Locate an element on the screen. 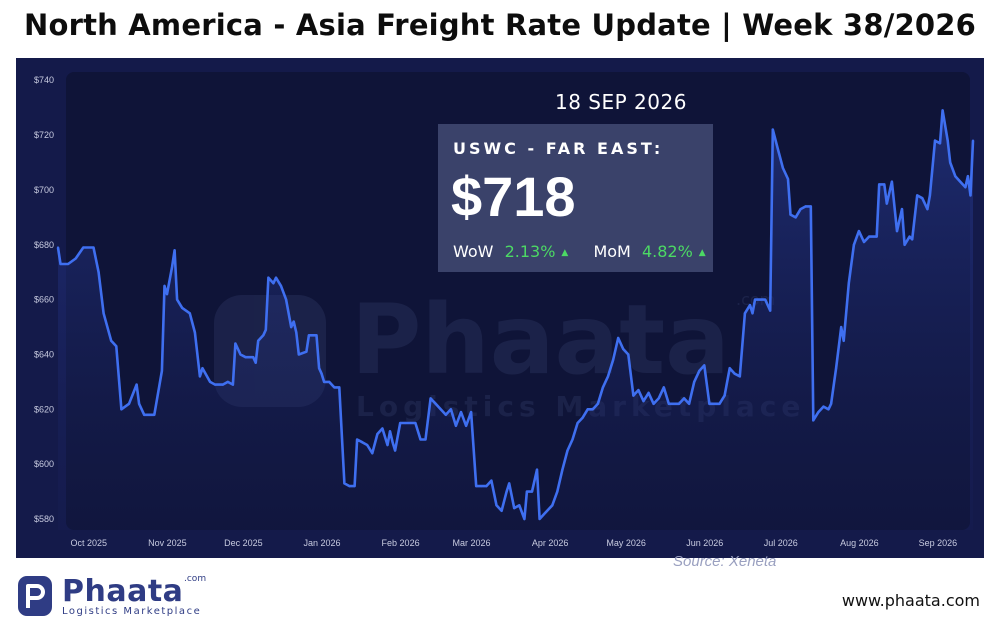 The height and width of the screenshot is (625, 1000). x-tick-label: Mar 2026 is located at coordinates (472, 543).